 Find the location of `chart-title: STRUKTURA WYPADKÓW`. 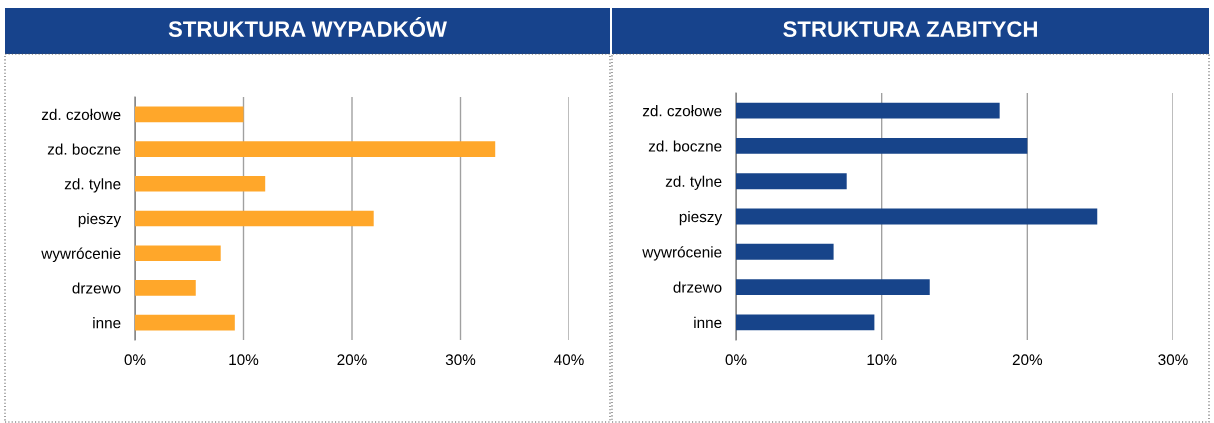

chart-title: STRUKTURA WYPADKÓW is located at coordinates (307, 27).